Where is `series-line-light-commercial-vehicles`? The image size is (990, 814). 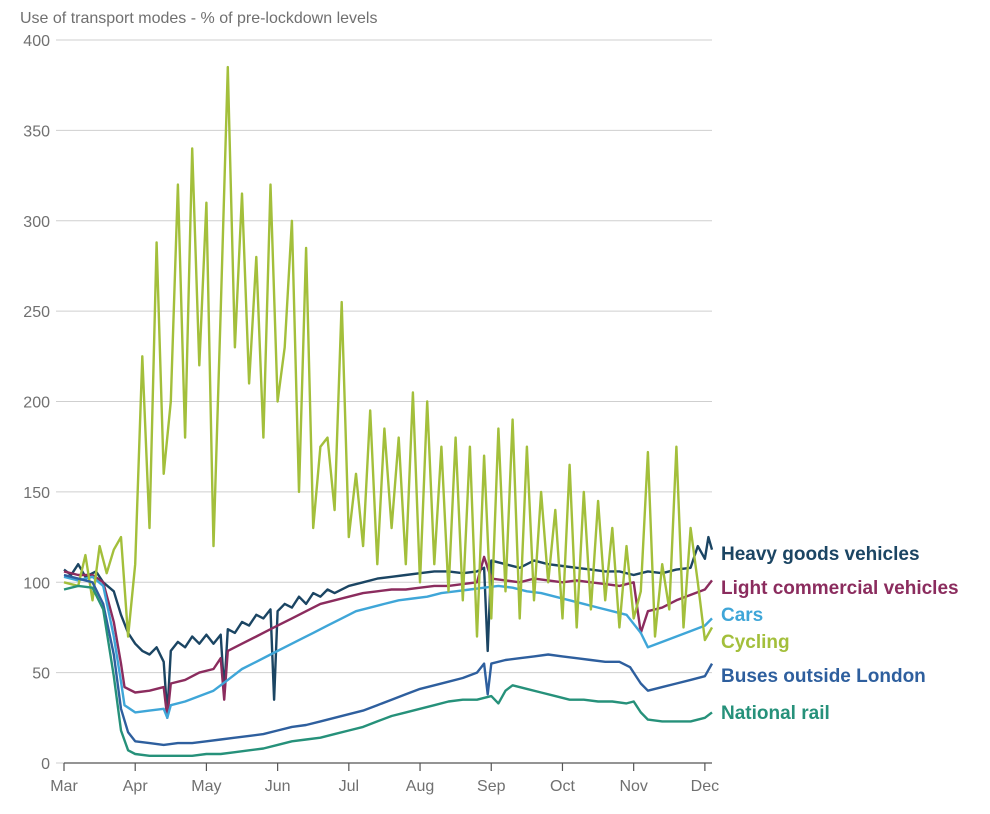 series-line-light-commercial-vehicles is located at coordinates (388, 637).